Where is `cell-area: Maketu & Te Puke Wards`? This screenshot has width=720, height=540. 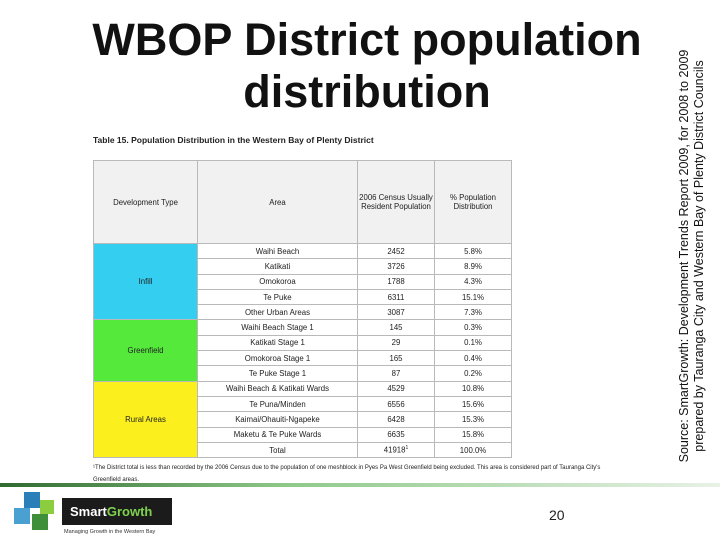 cell-area: Maketu & Te Puke Wards is located at coordinates (277, 434).